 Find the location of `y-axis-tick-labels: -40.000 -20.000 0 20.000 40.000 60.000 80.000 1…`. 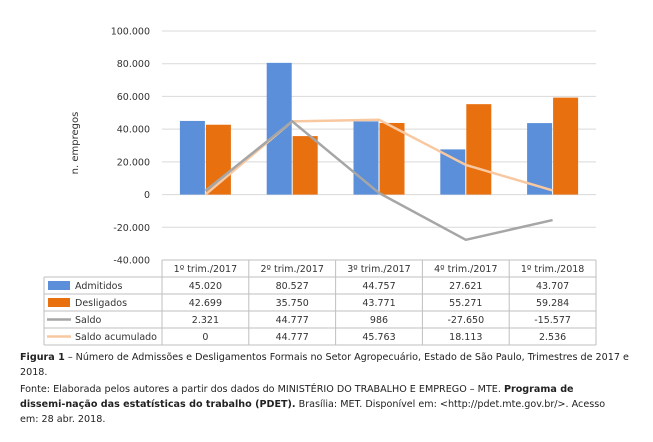

y-axis-tick-labels: -40.000 -20.000 0 20.000 40.000 60.000 80.000 1… is located at coordinates (130, 147).